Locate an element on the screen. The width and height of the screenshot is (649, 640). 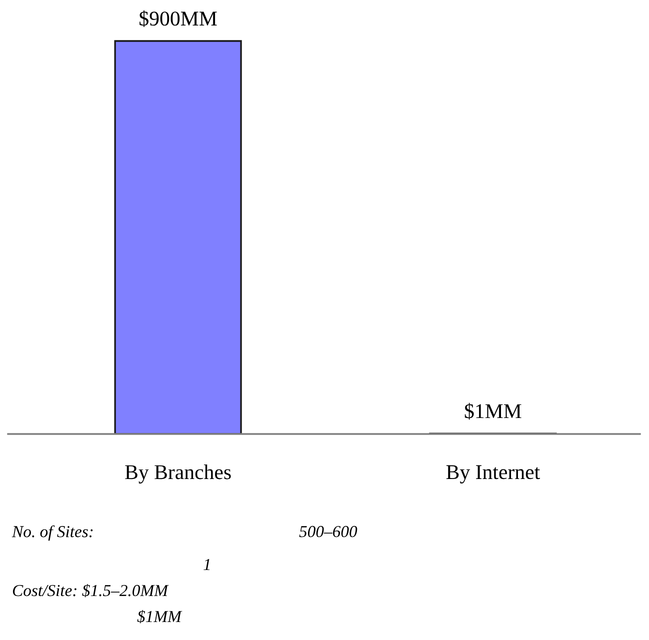
text: Cost/Site: $1.5–2.0MM is located at coordinates (90, 591).